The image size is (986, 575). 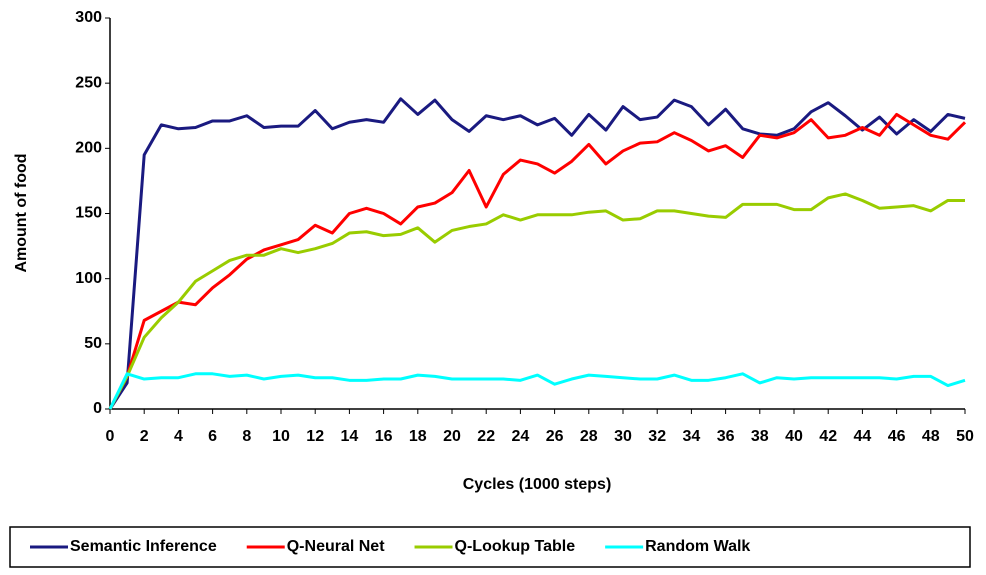 I want to click on x-tick-label: 14, so click(x=350, y=436).